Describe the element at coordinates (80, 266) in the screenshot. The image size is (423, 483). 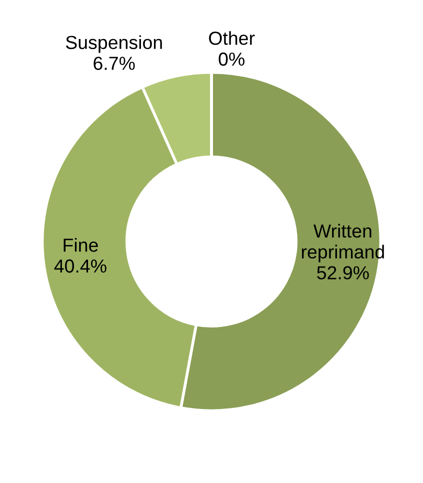
I see `data-label: 40.4%` at that location.